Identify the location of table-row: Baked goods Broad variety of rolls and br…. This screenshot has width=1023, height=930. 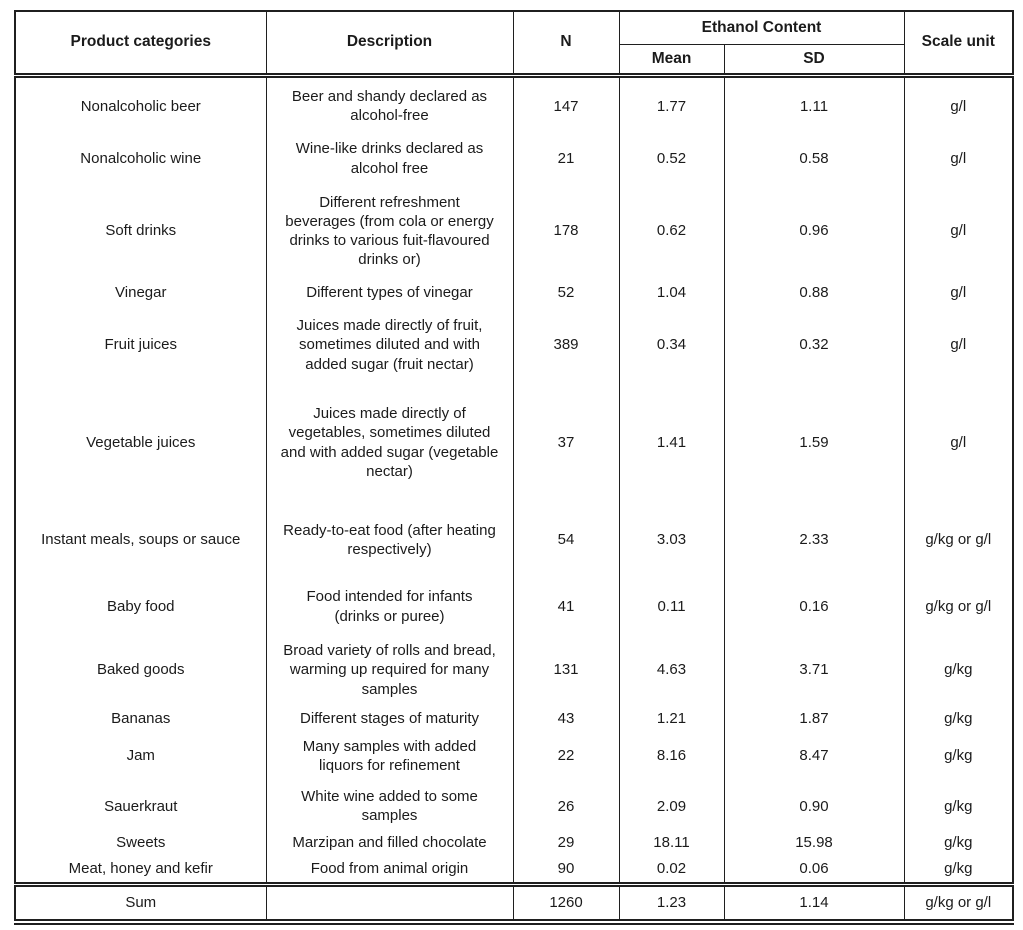
(514, 670).